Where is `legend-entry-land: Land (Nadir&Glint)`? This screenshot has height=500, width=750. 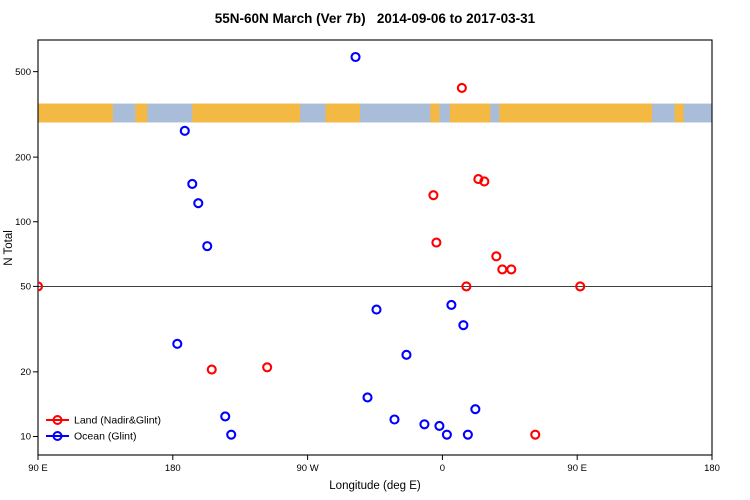 legend-entry-land: Land (Nadir&Glint) is located at coordinates (103, 421).